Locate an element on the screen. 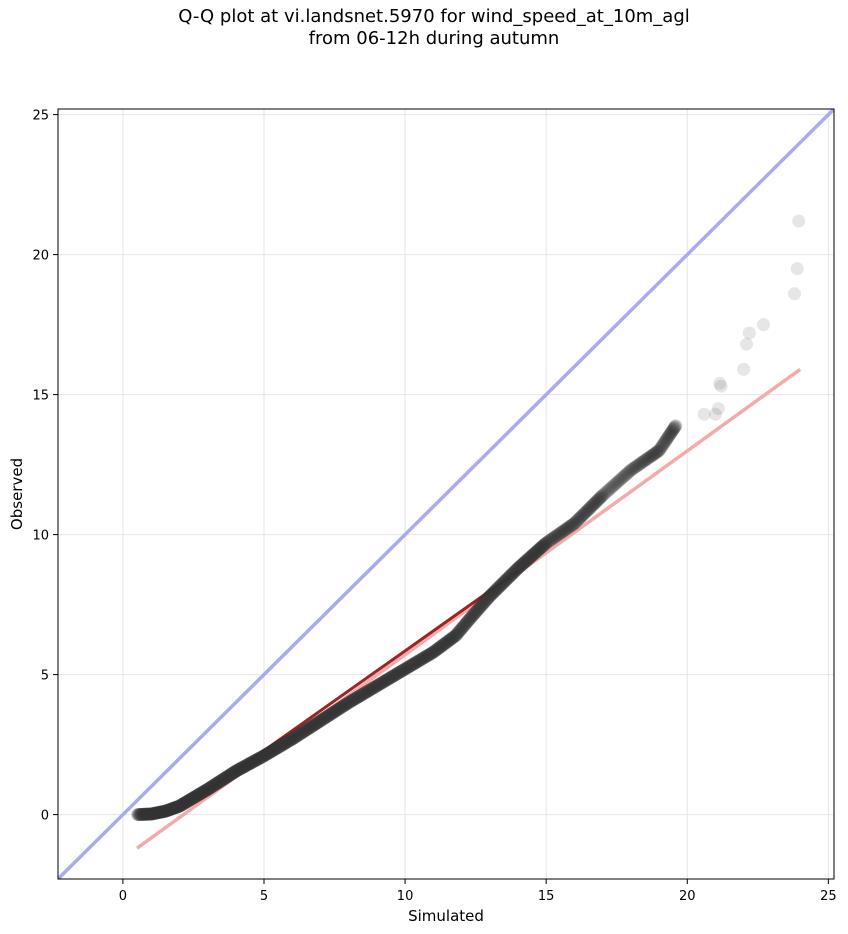 This screenshot has height=934, width=848. y-tick-label: 0 is located at coordinates (45, 816).